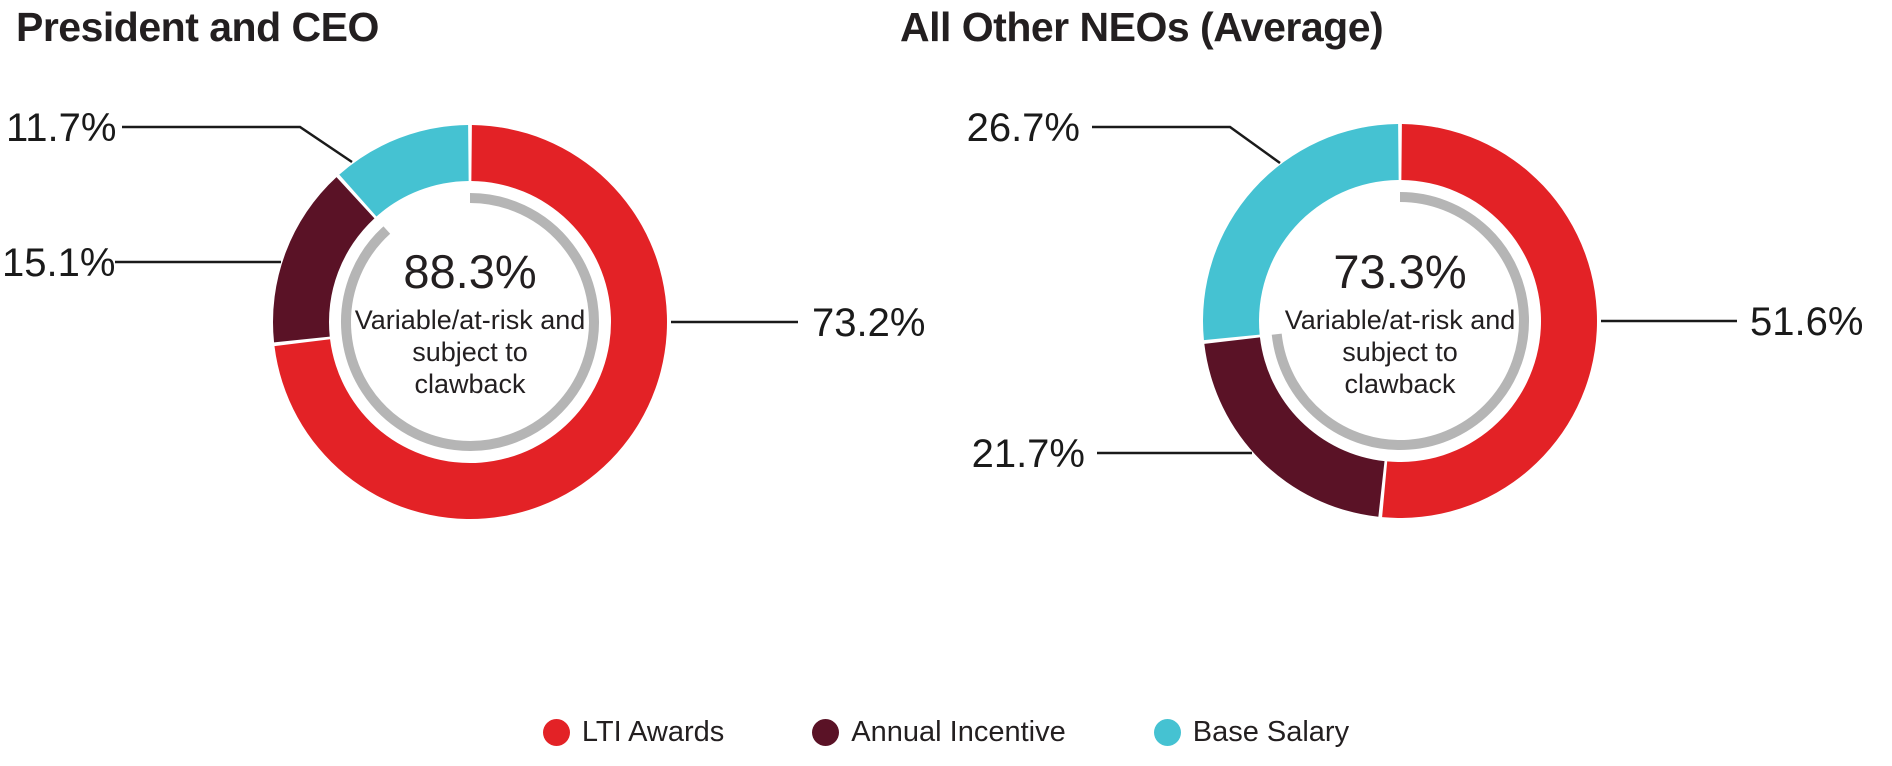 This screenshot has width=1892, height=766. What do you see at coordinates (653, 732) in the screenshot?
I see `legend-label-lti-awards: LTI Awards` at bounding box center [653, 732].